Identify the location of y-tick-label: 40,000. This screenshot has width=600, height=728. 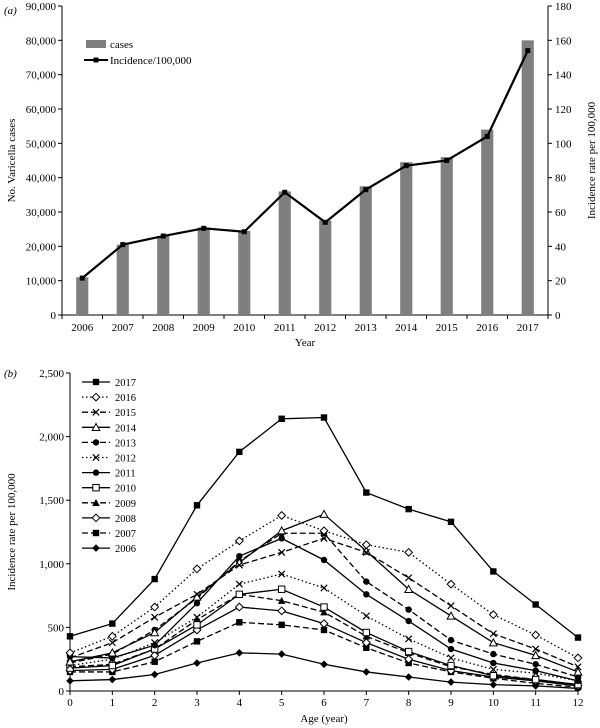
(41, 179).